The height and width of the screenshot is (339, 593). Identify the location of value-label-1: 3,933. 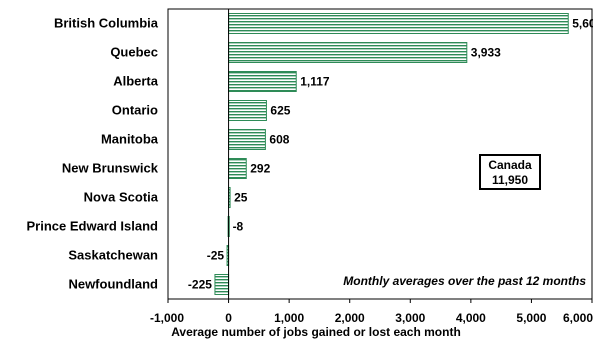
(486, 53).